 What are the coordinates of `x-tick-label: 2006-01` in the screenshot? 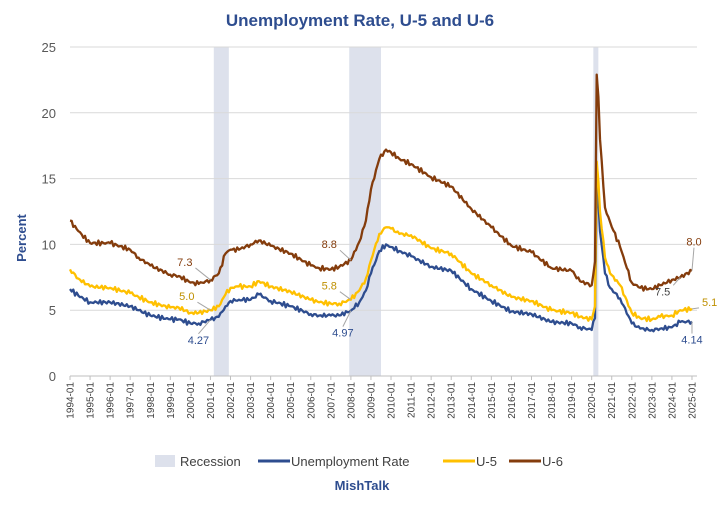 It's located at (311, 400).